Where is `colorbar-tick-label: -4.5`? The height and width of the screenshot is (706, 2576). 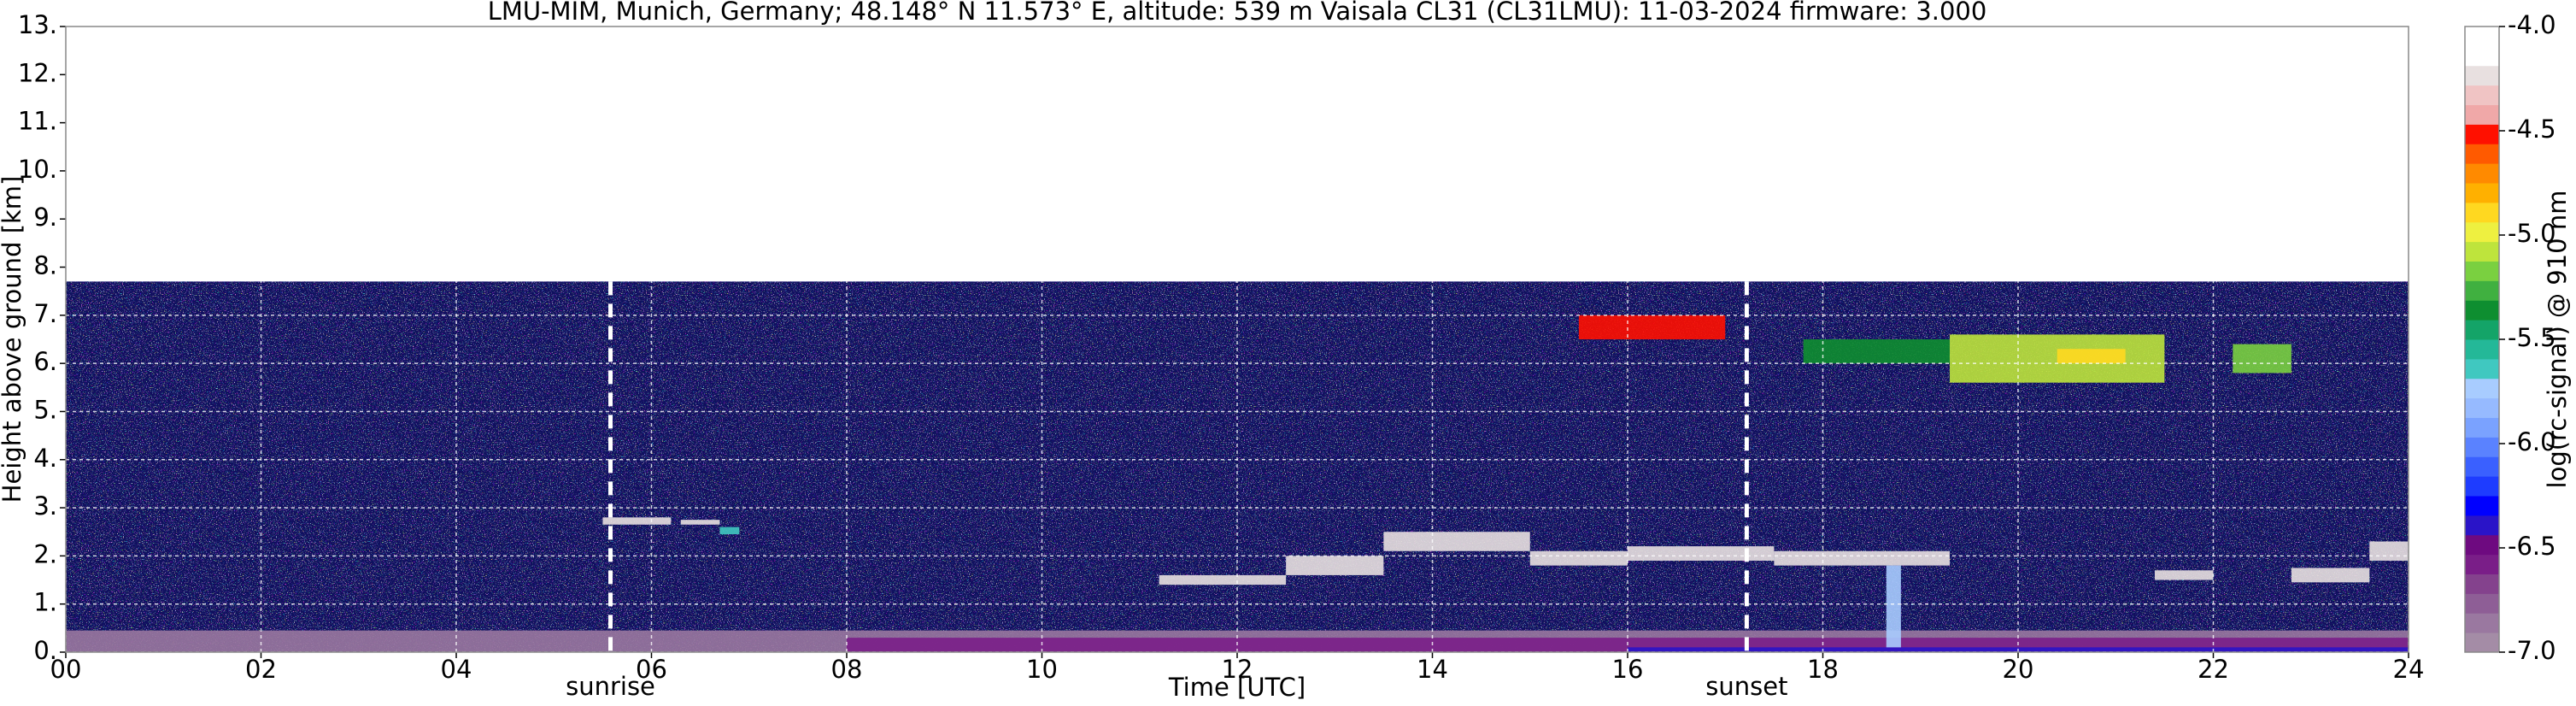
colorbar-tick-label: -4.5 is located at coordinates (2532, 129).